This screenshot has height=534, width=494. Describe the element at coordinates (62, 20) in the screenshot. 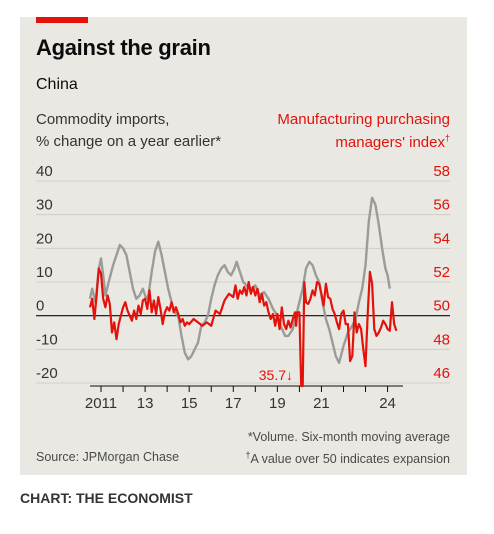

I see `brand-red-bar` at that location.